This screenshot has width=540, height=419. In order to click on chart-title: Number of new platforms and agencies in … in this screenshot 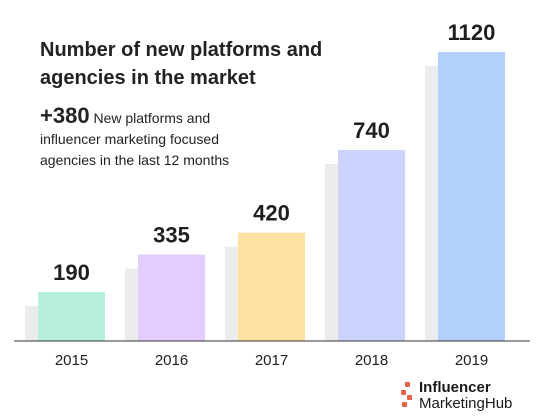, I will do `click(181, 64)`.